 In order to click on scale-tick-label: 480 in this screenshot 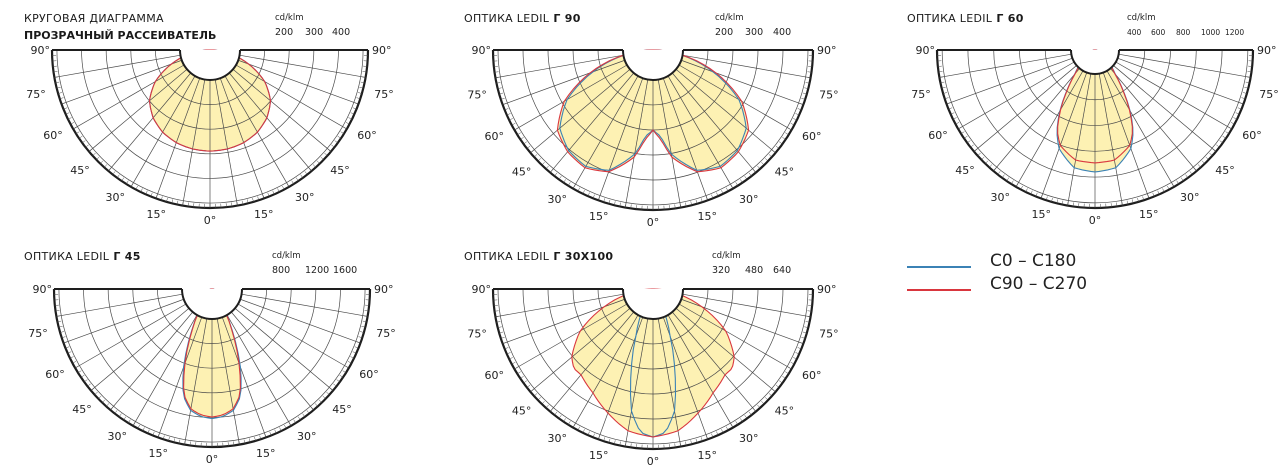, I will do `click(754, 270)`.